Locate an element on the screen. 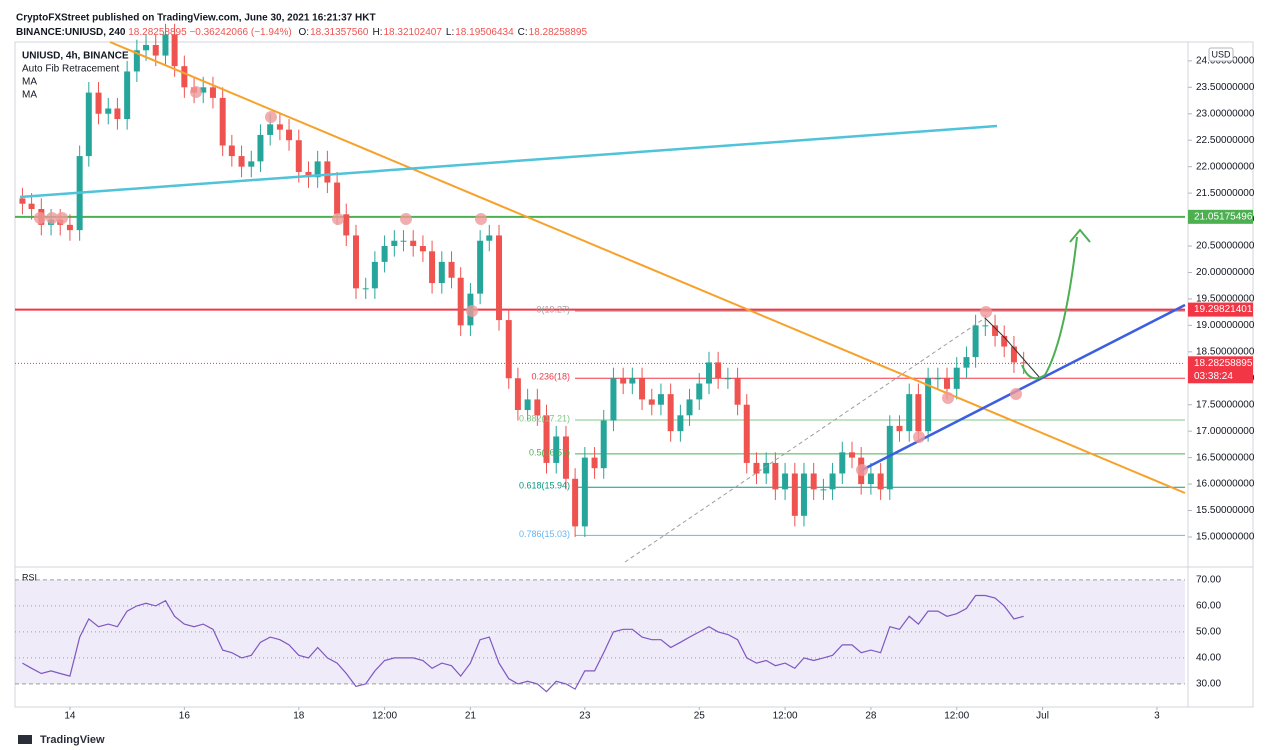 The height and width of the screenshot is (750, 1268). last-price-badge is located at coordinates (1220, 370).